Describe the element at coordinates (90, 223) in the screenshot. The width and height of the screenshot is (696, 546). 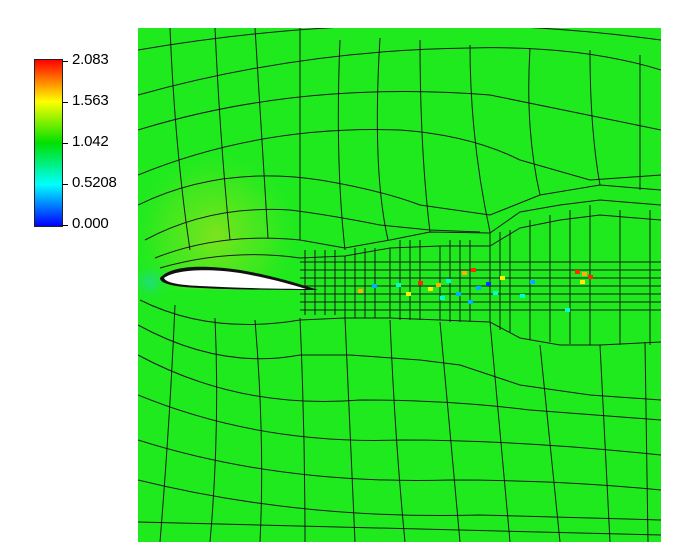
I see `colorbar-label-min: 0.000` at that location.